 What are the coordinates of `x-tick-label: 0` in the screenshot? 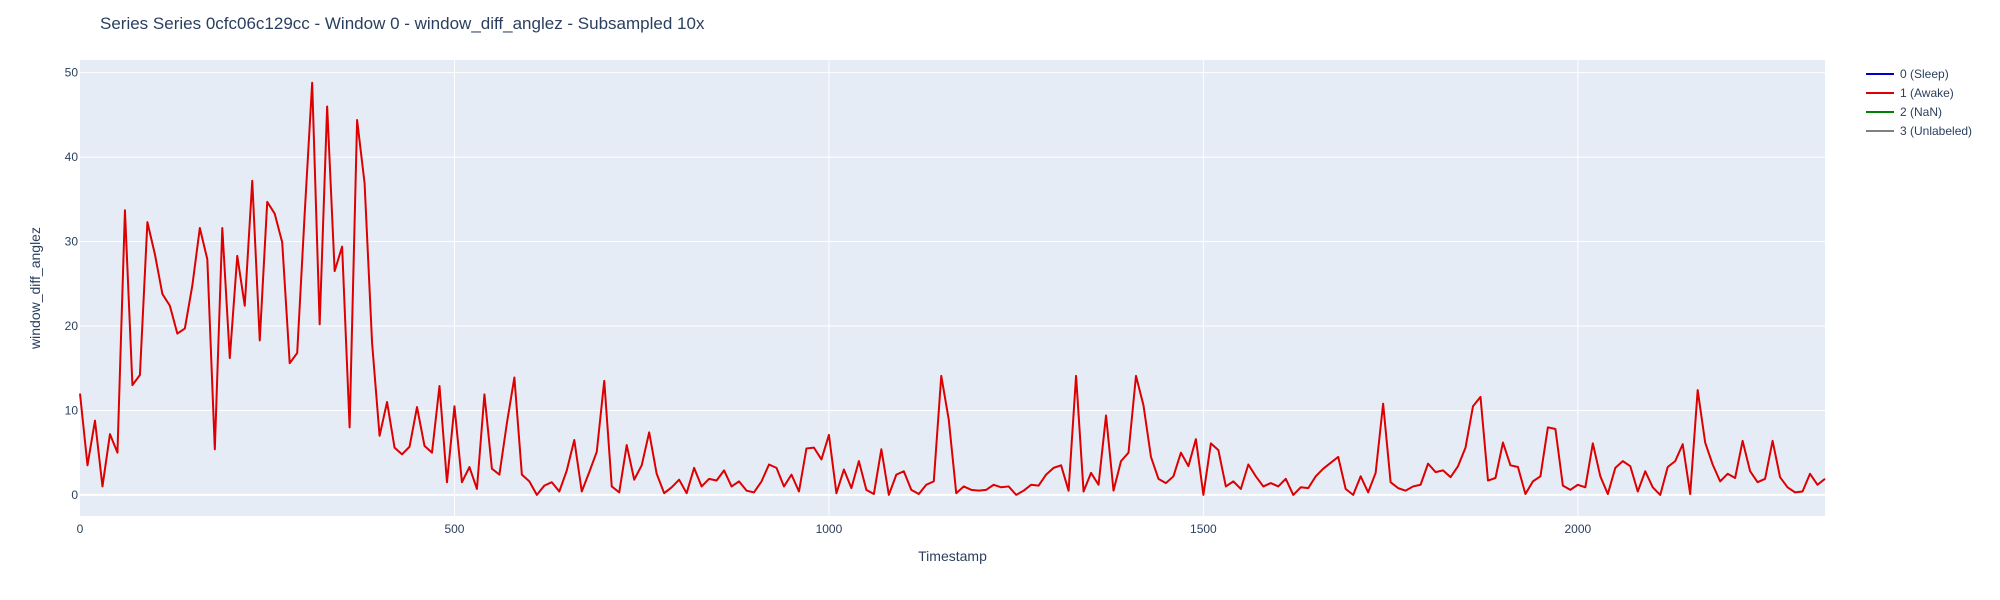 It's located at (80, 529).